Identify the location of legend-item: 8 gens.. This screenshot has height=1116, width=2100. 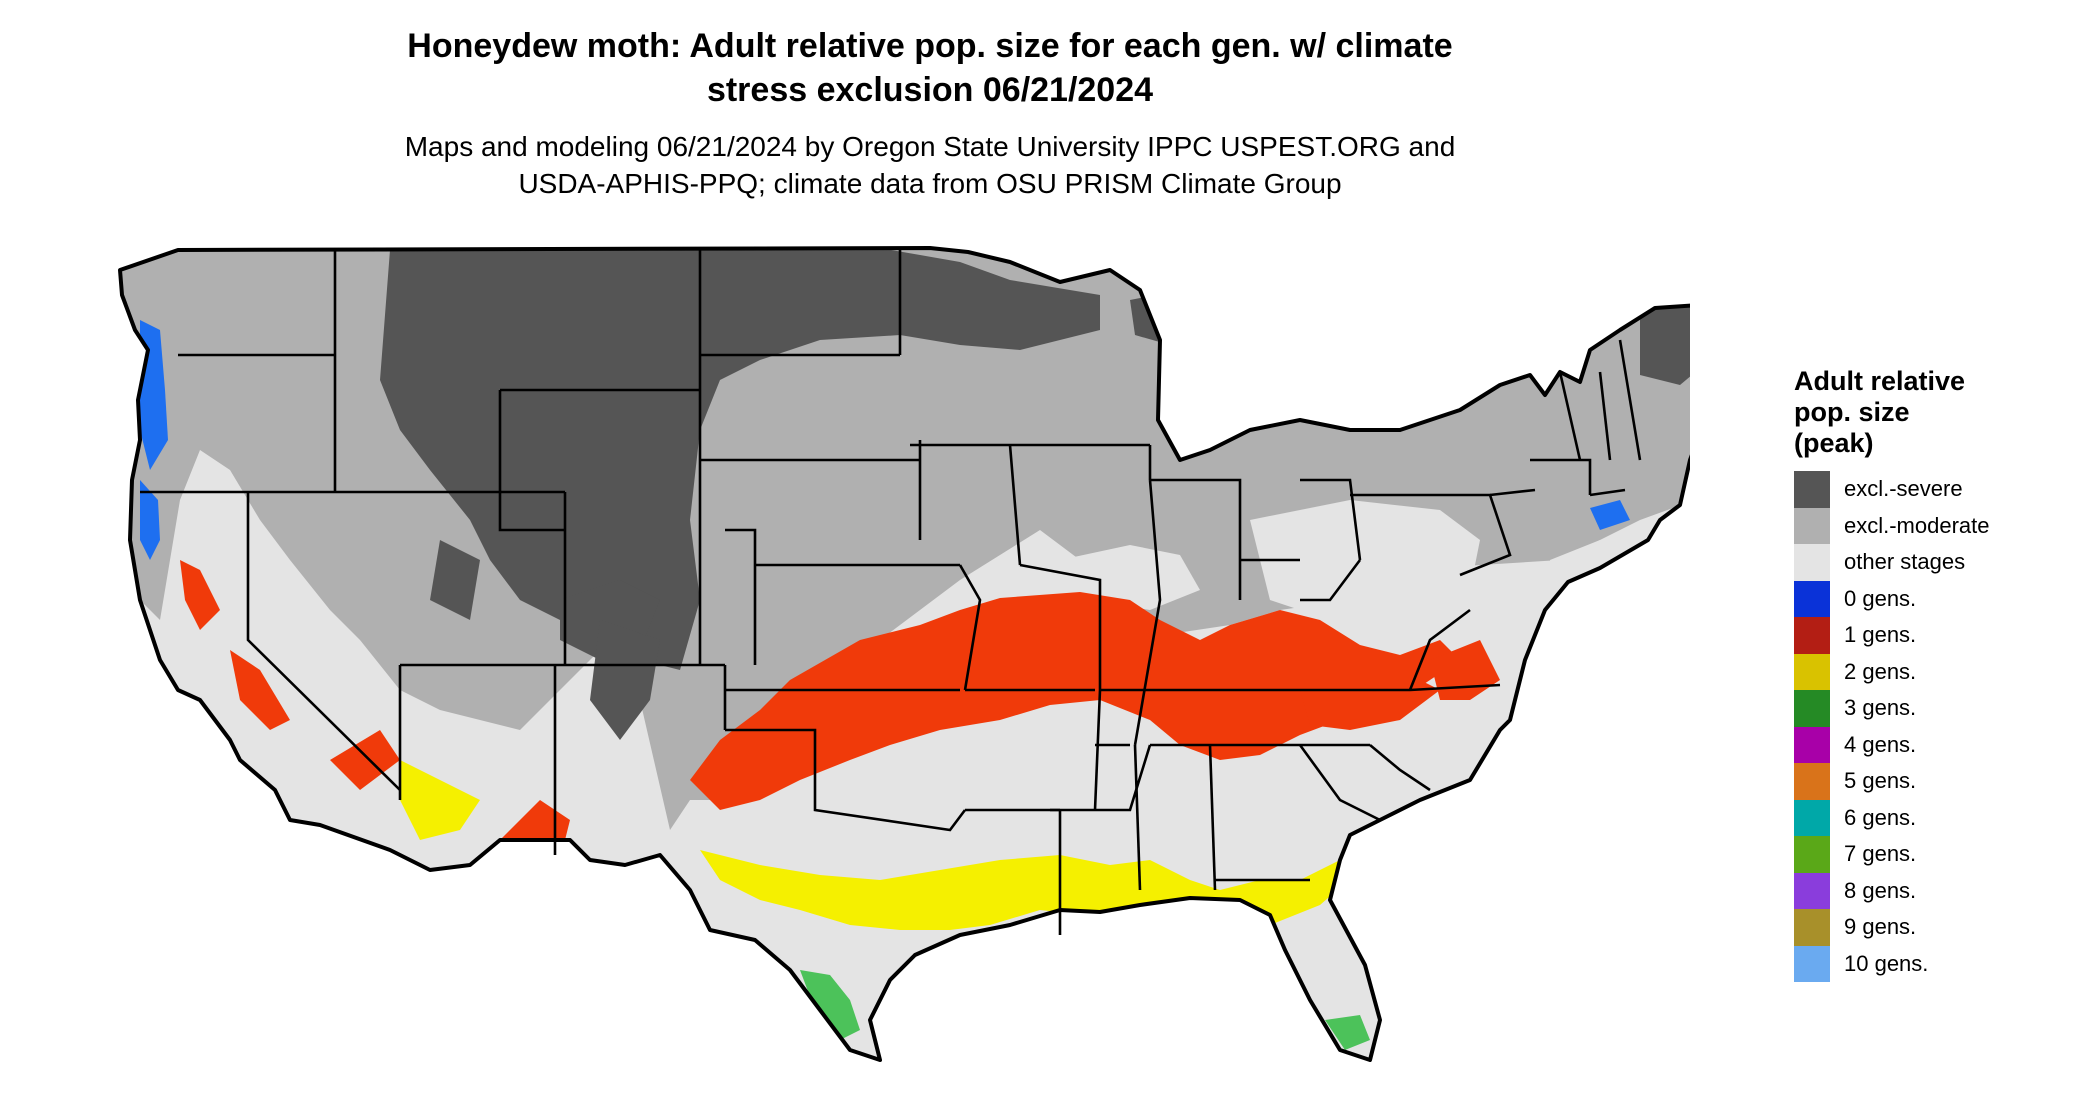
(1939, 890).